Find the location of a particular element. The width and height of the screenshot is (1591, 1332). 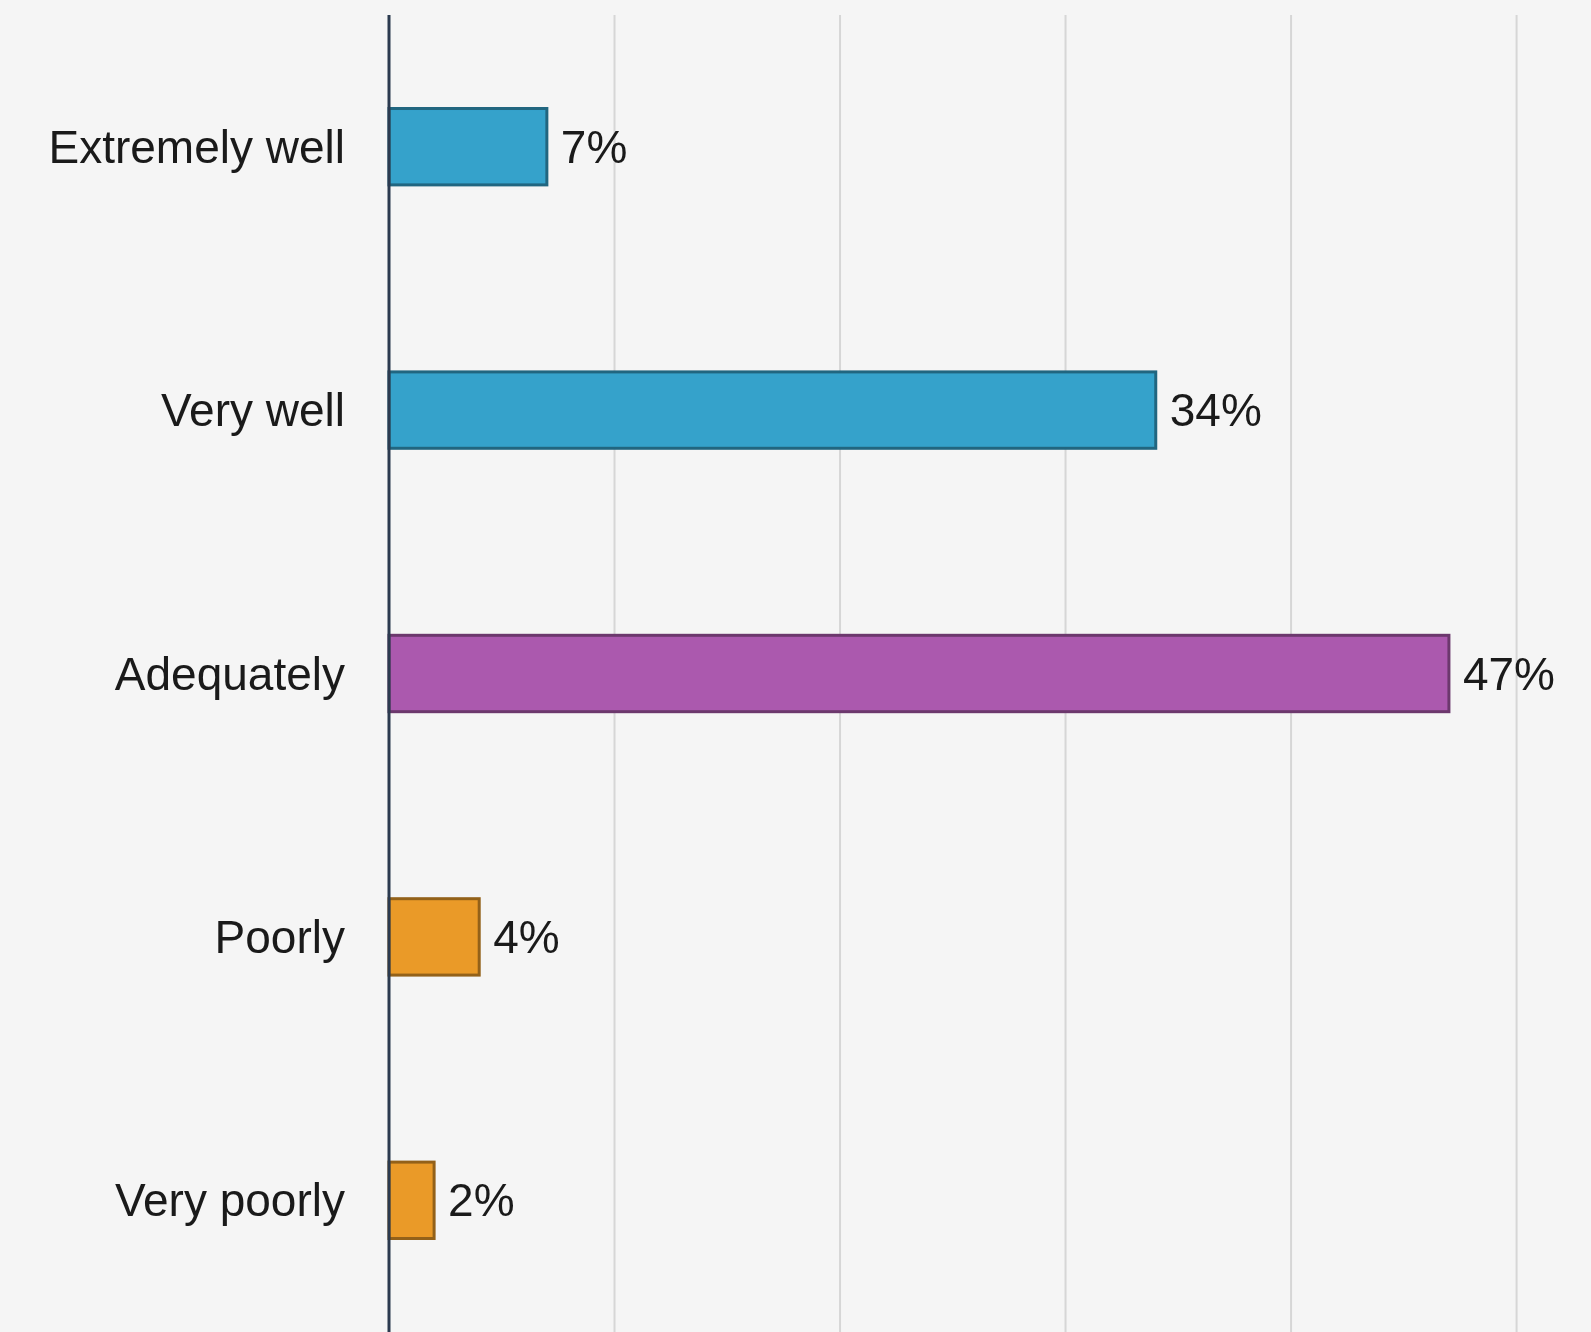

y-tick-label: Poorly is located at coordinates (279, 937).